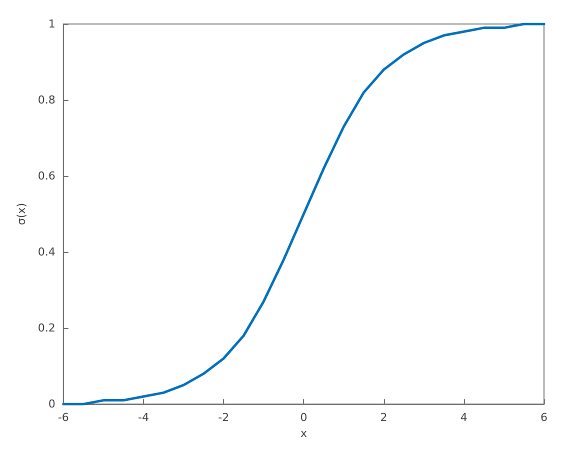  What do you see at coordinates (21, 214) in the screenshot?
I see `y-axis-title: σ(x)` at bounding box center [21, 214].